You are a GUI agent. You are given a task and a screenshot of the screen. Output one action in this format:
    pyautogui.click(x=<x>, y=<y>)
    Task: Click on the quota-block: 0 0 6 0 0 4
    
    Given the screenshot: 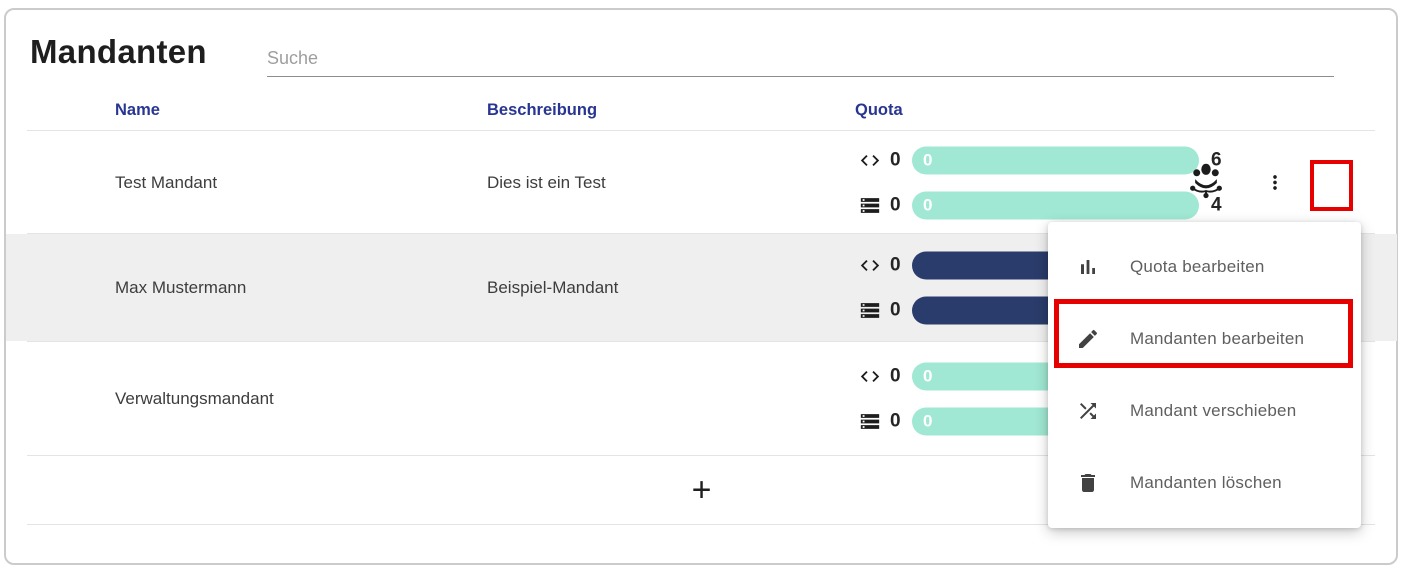 What is the action you would take?
    pyautogui.click(x=1041, y=182)
    